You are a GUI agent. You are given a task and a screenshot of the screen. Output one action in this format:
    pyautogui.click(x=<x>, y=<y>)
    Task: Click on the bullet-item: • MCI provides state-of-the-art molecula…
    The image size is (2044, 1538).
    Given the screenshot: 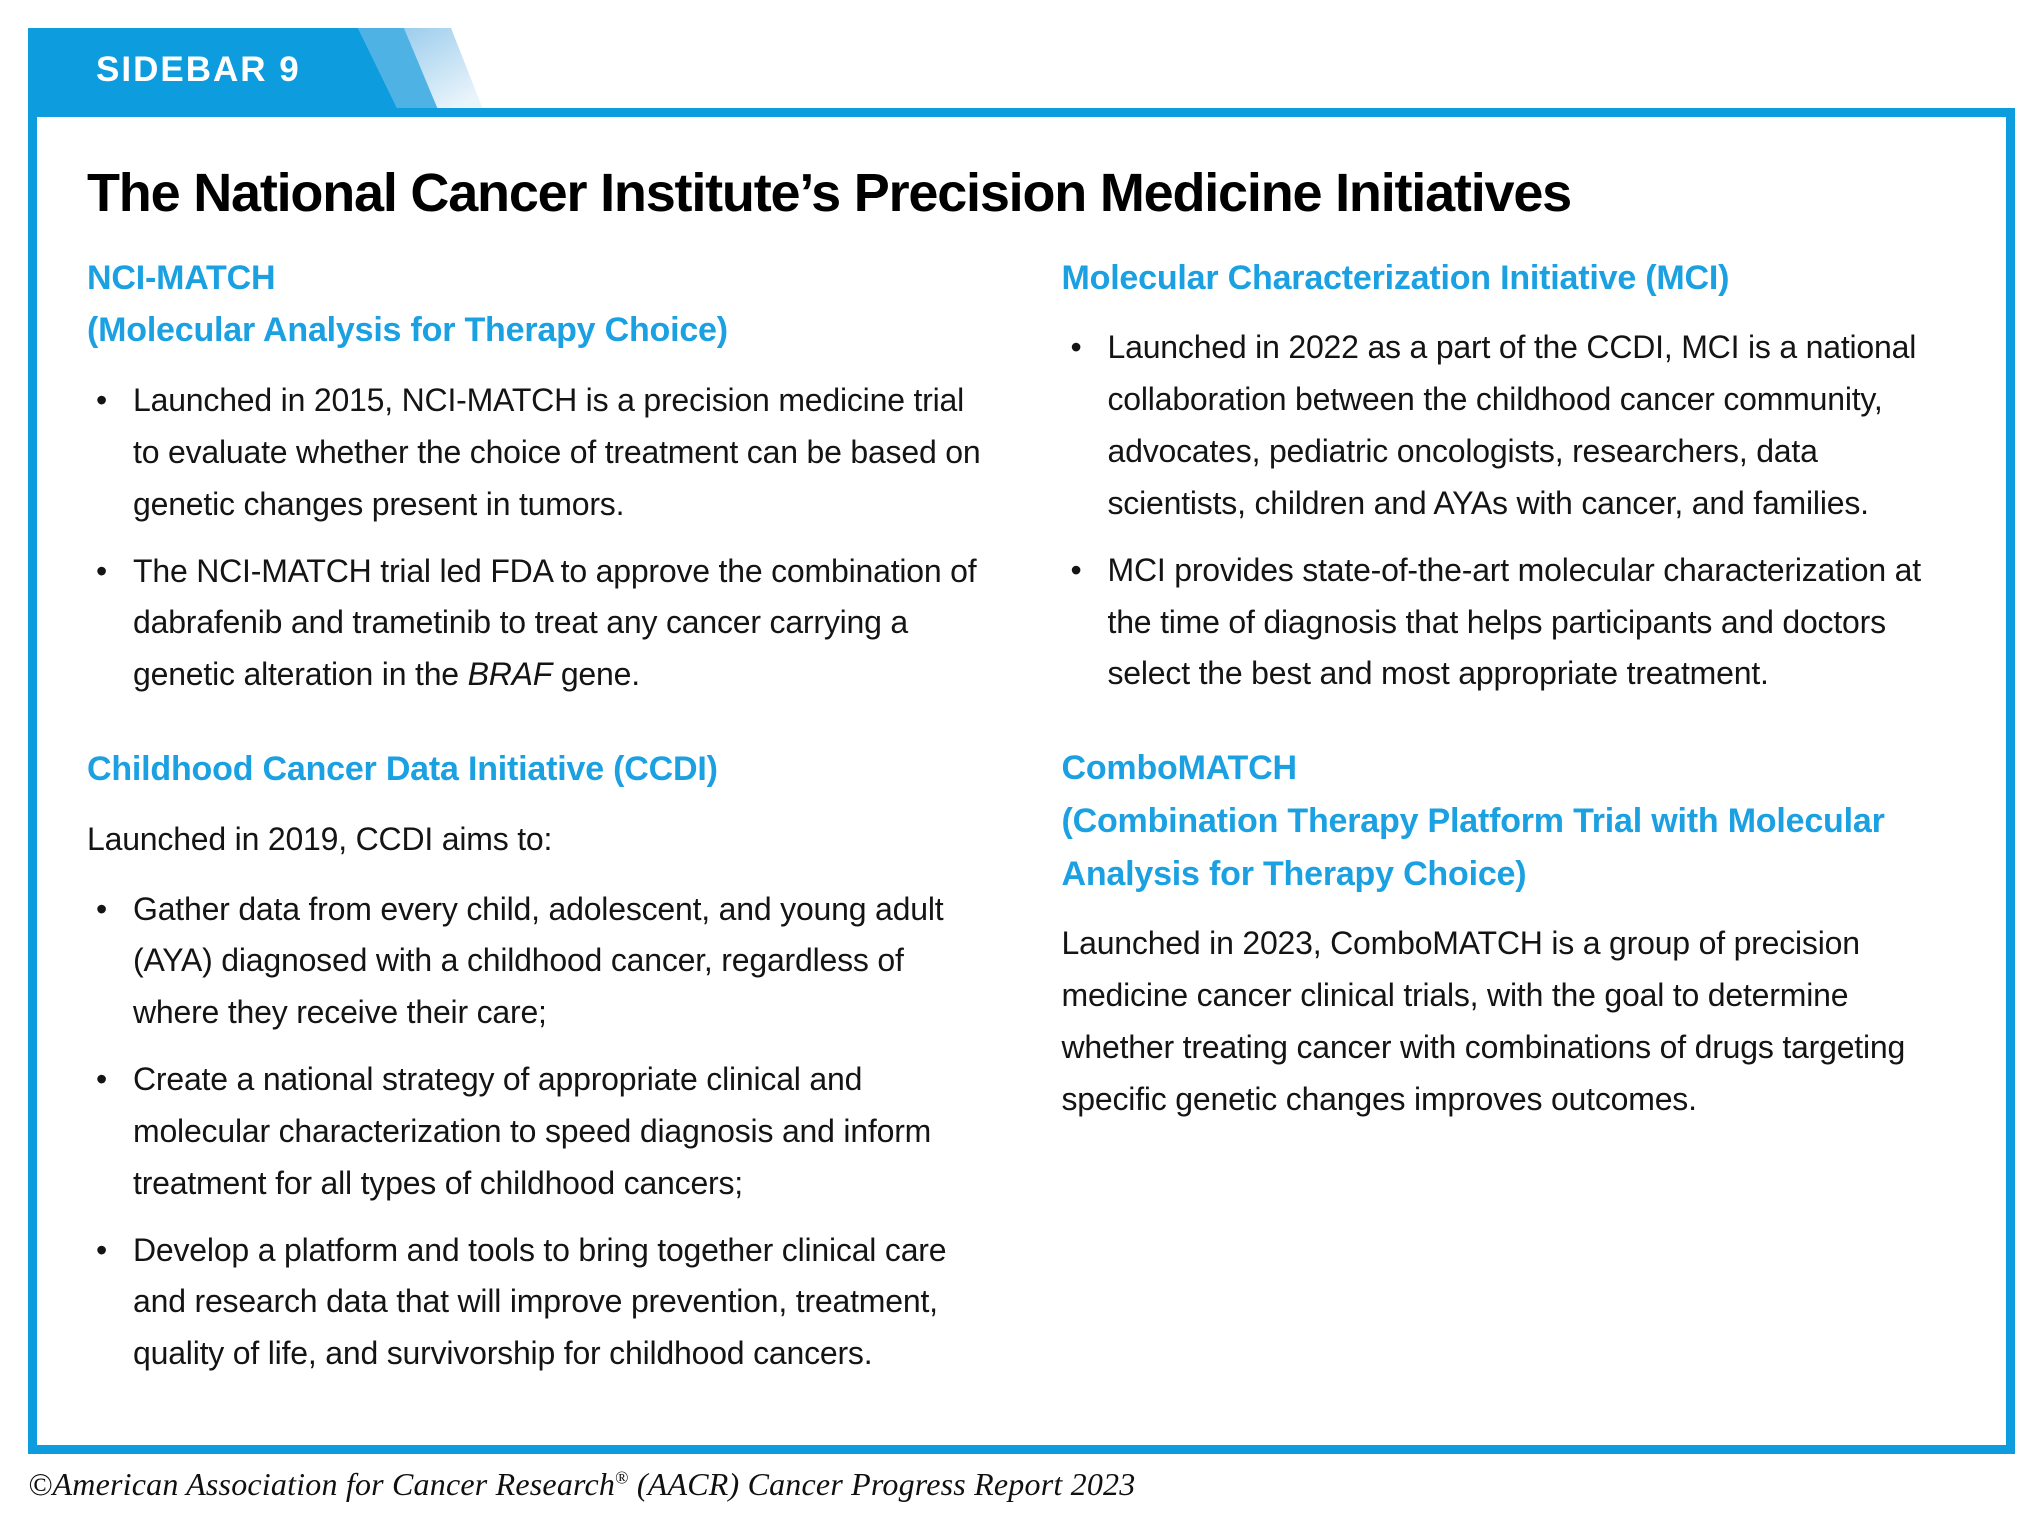 What is the action you would take?
    pyautogui.click(x=1509, y=622)
    